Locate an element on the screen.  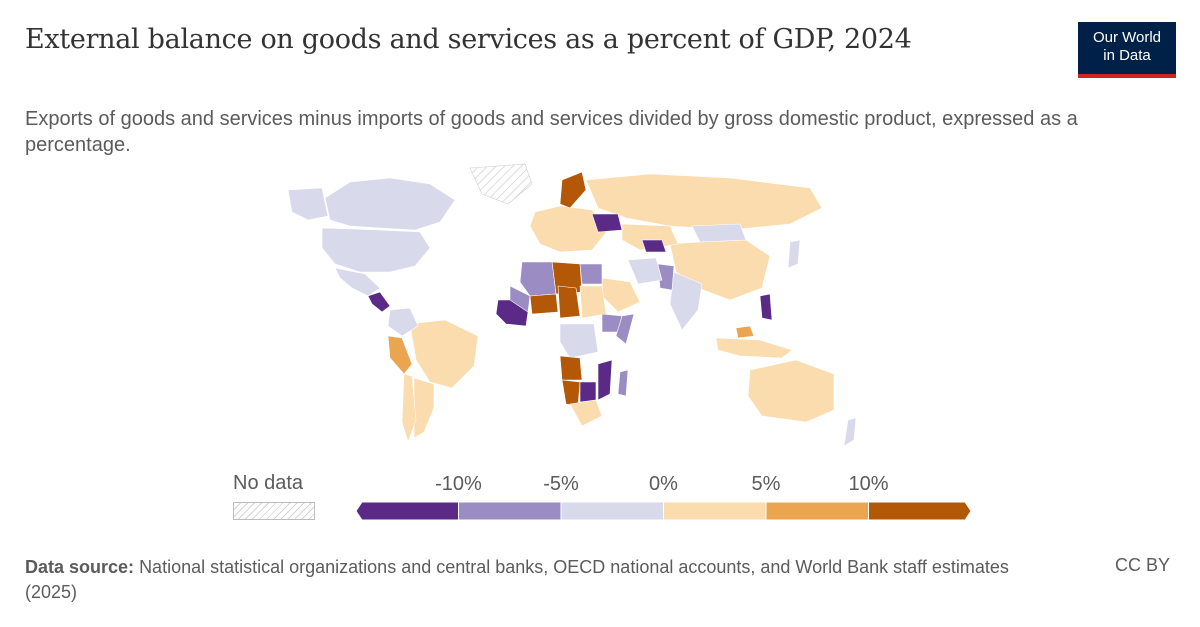
region-dr-congo is located at coordinates (579, 341).